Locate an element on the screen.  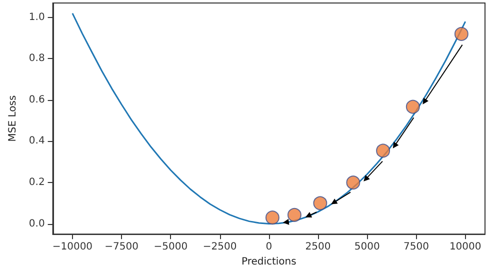
x-tick-label: 10000 is located at coordinates (465, 247).